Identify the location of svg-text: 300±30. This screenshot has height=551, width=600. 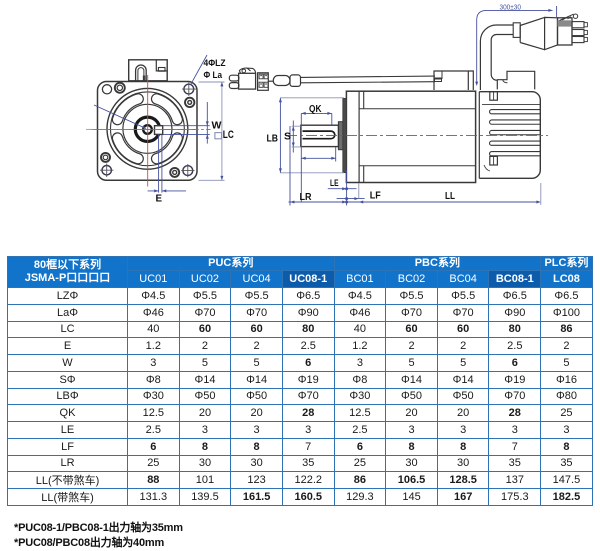
(511, 7).